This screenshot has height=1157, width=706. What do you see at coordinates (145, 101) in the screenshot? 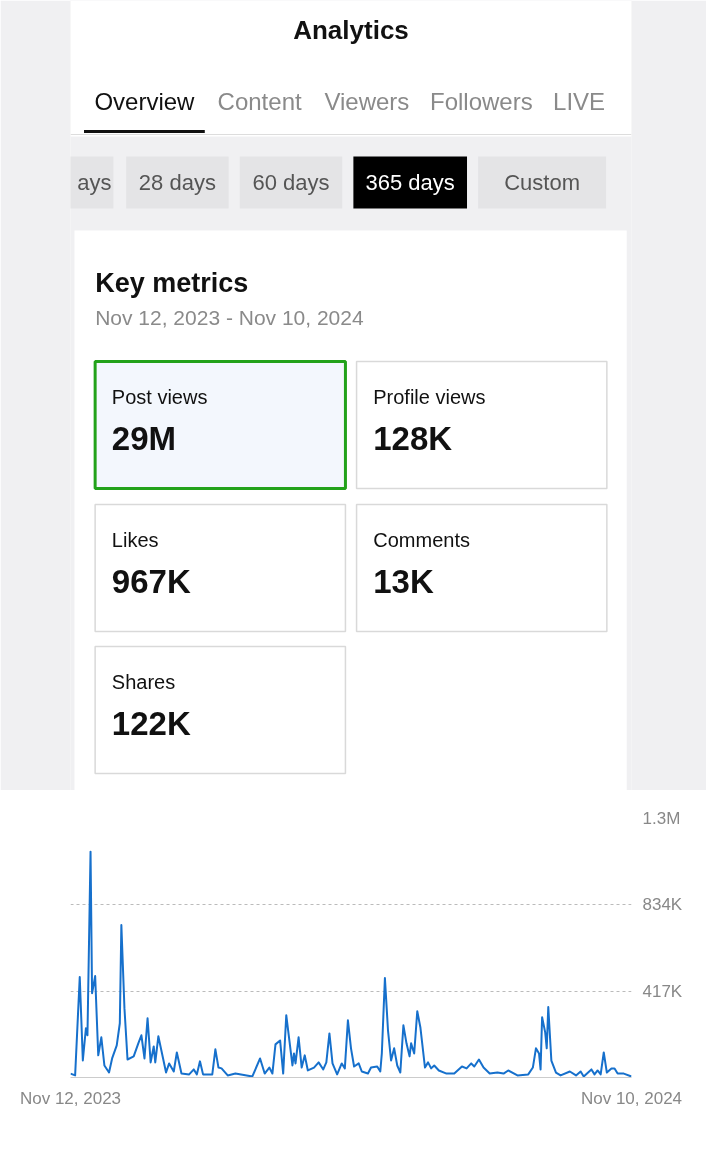
I see `text: Overview` at bounding box center [145, 101].